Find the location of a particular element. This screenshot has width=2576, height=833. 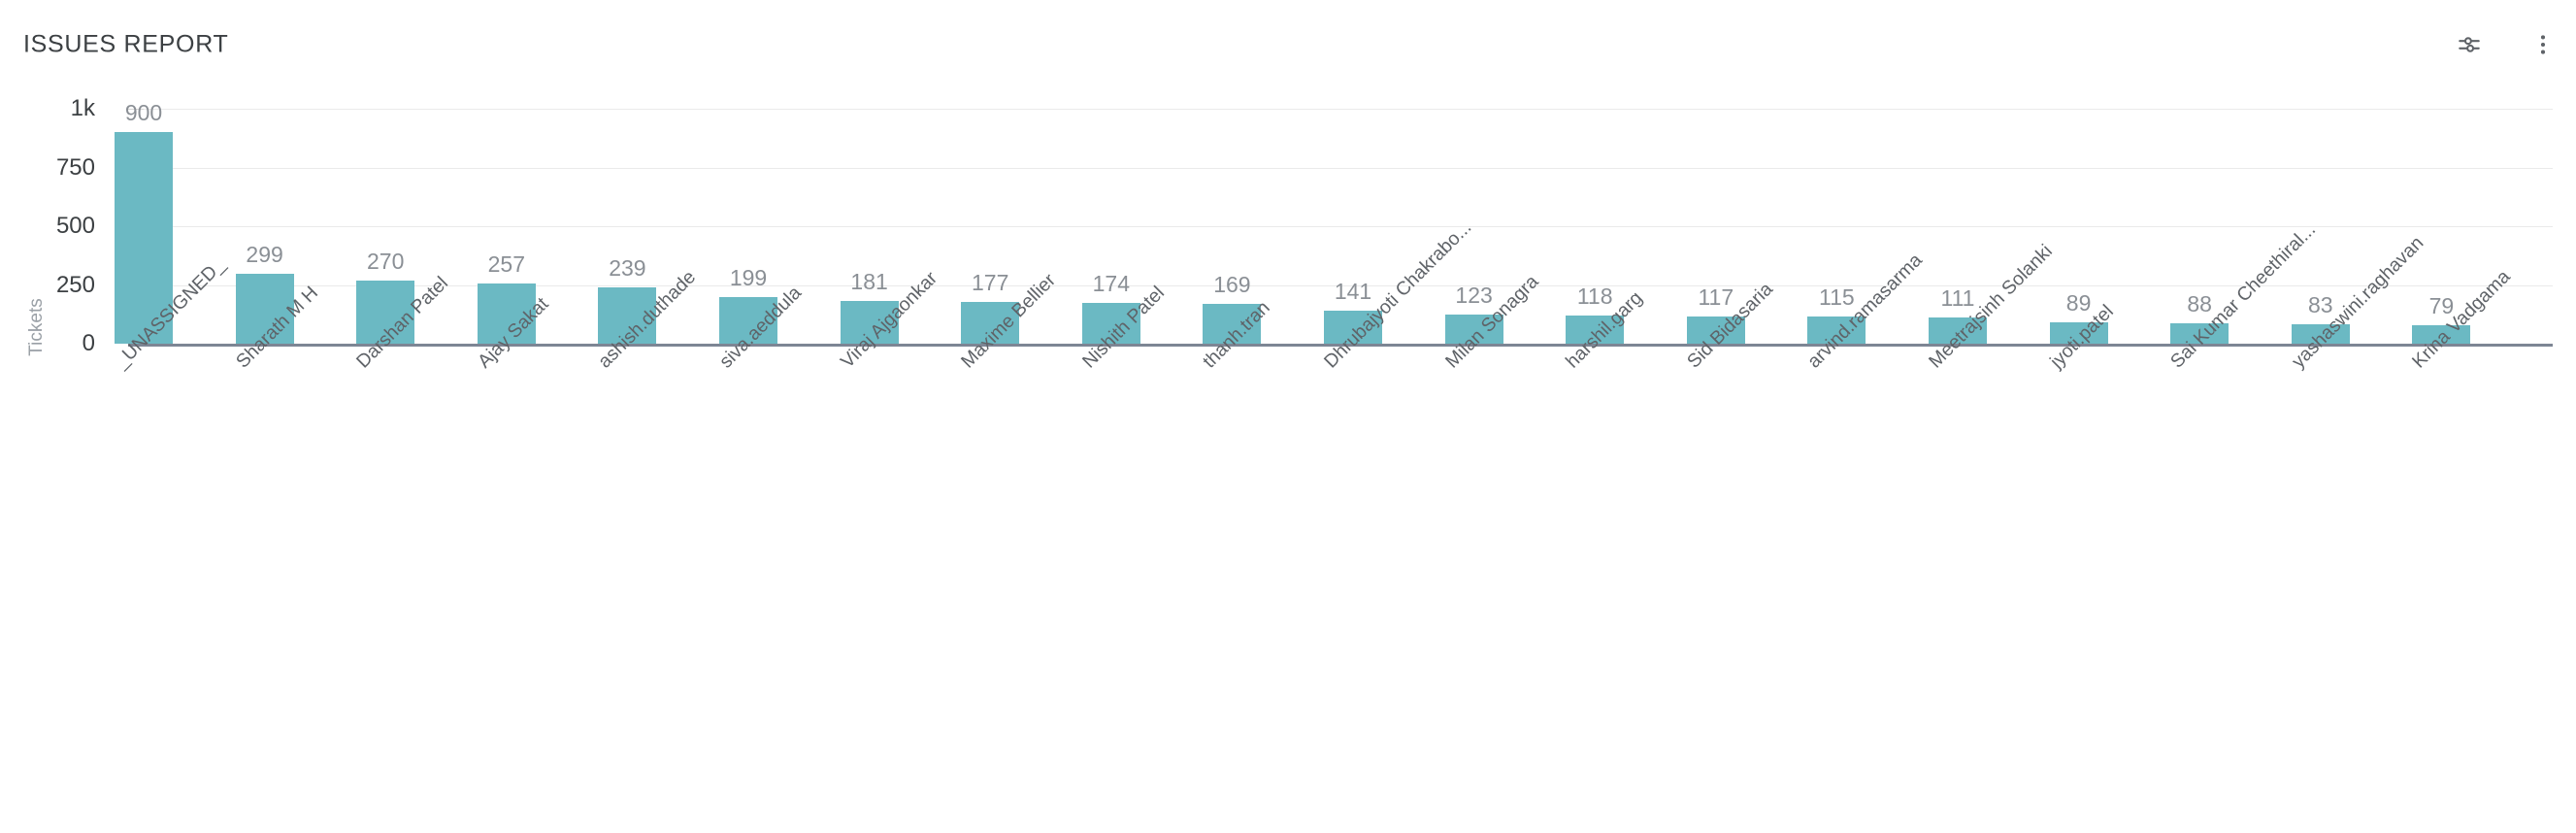

bar-value-label: 117 is located at coordinates (1716, 297).